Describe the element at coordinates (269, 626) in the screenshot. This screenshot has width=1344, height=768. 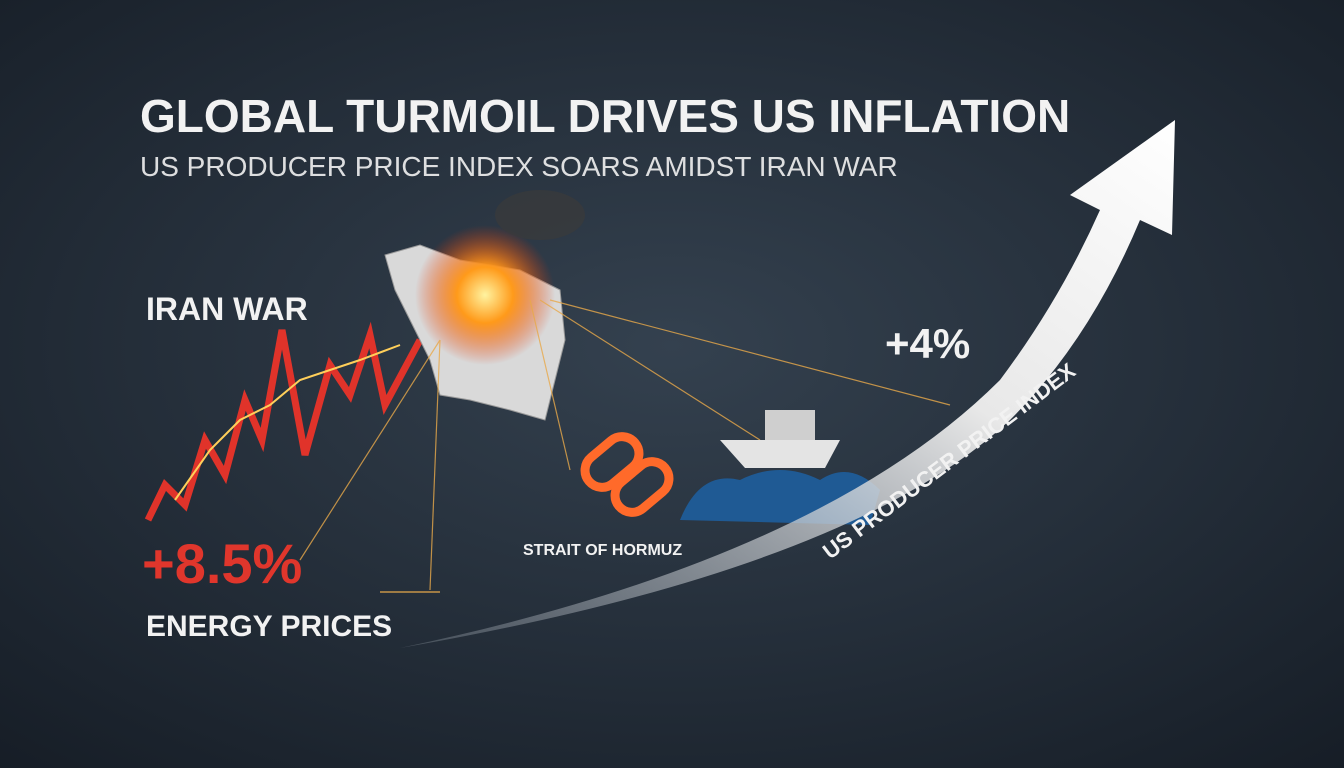
I see `energy-caption: ENERGY PRICES` at that location.